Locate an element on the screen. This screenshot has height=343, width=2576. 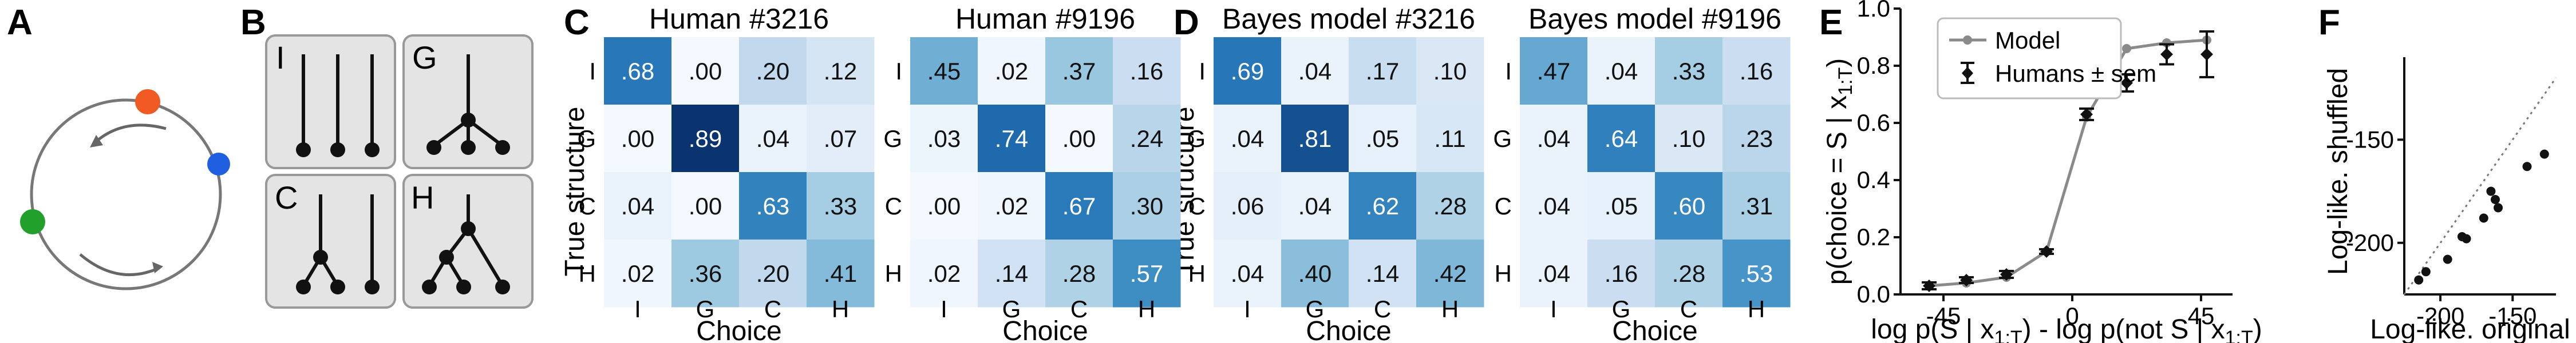
heatmap-cell-label: .68 is located at coordinates (637, 71).